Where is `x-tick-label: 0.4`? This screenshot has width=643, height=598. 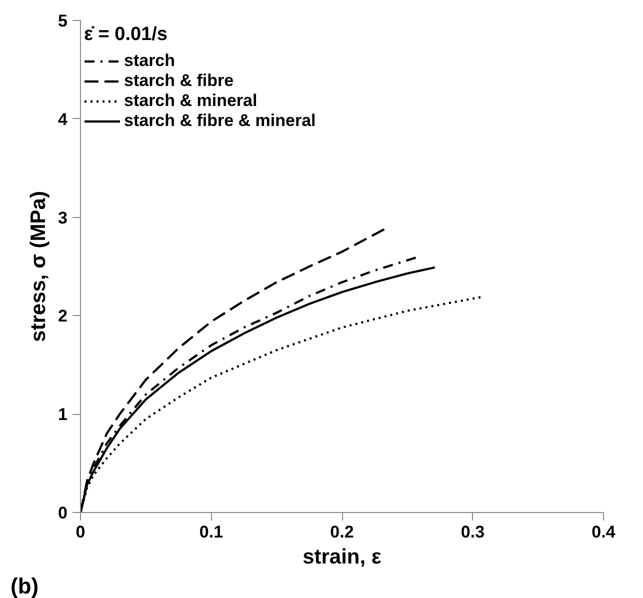
x-tick-label: 0.4 is located at coordinates (604, 532).